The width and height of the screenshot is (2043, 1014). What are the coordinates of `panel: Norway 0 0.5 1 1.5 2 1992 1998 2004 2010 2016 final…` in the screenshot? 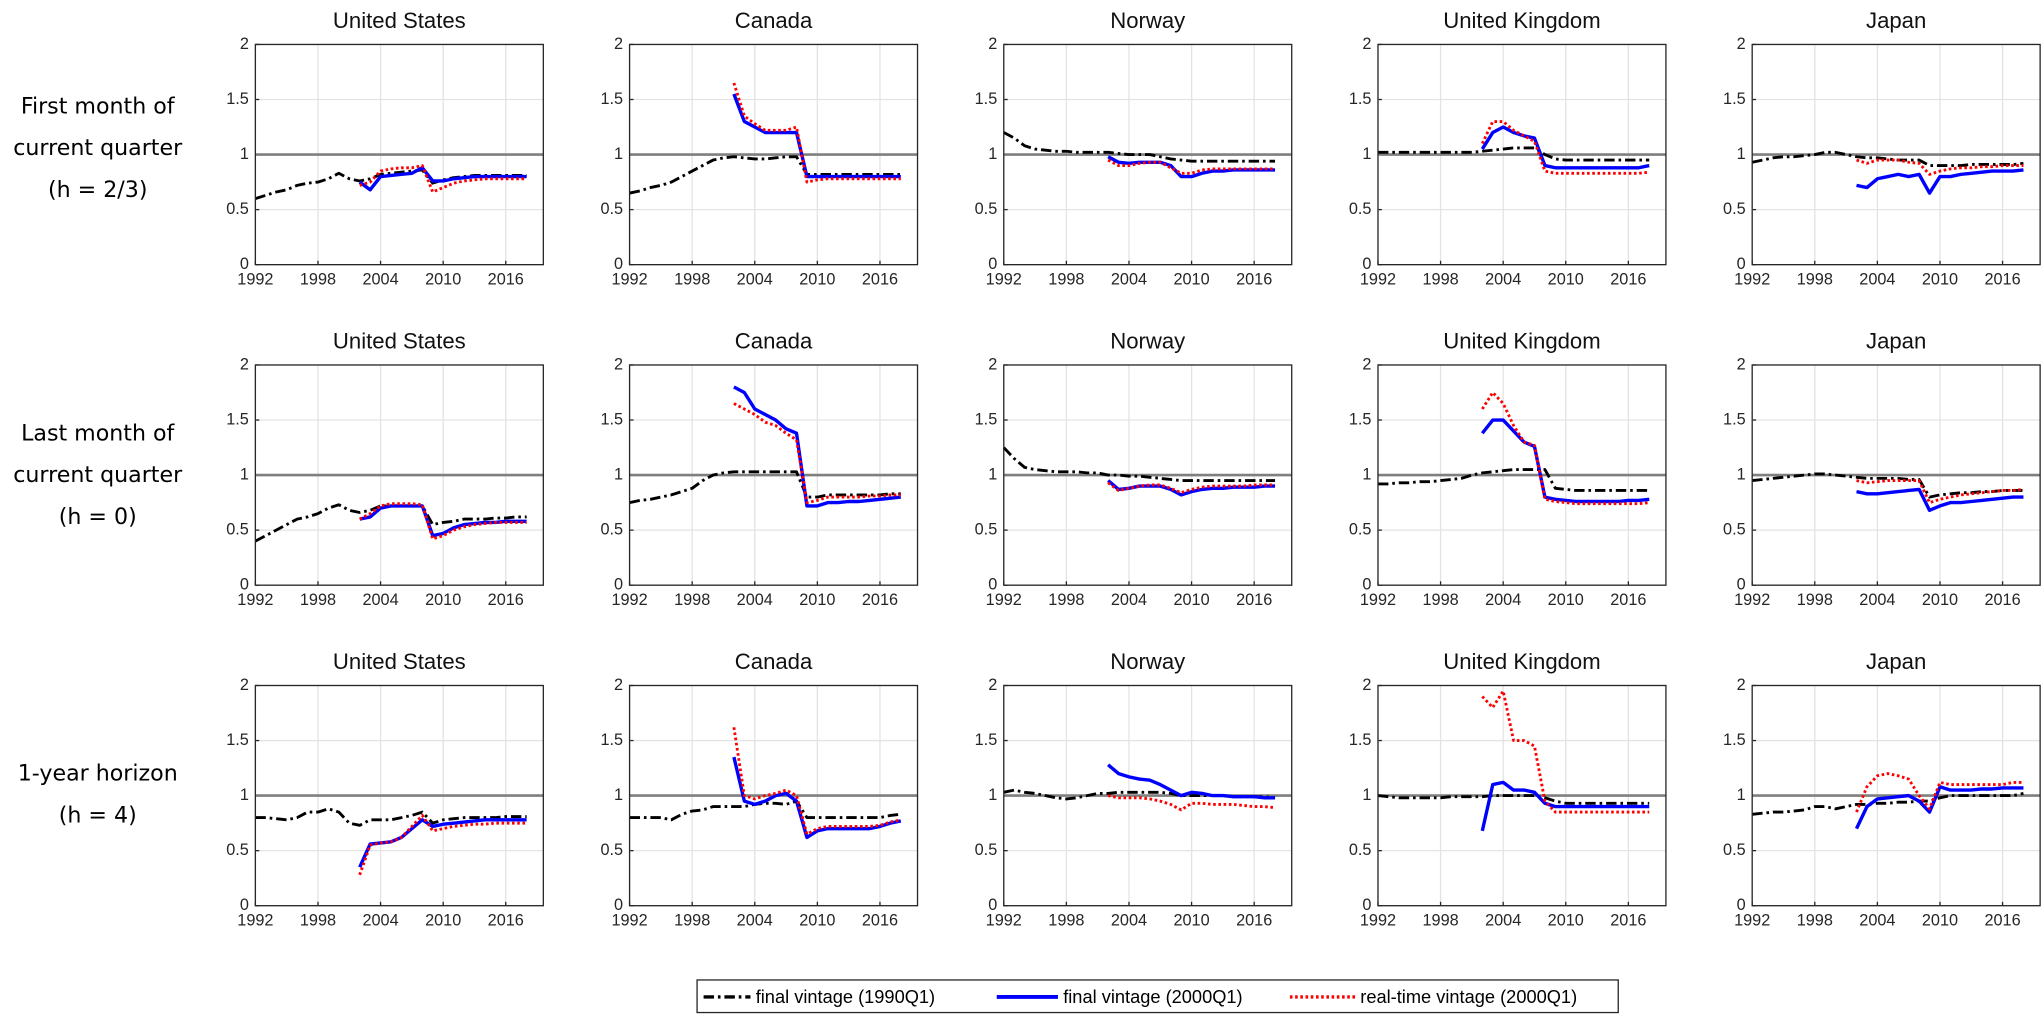 It's located at (1134, 789).